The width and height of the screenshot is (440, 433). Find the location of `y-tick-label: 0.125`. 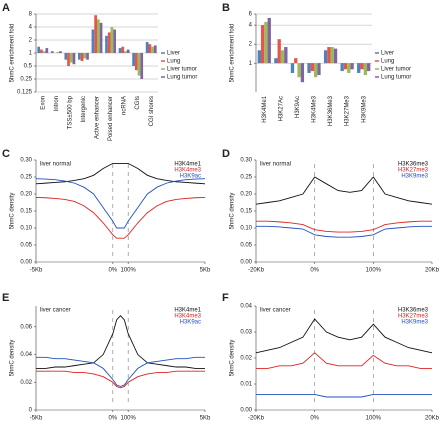

y-tick-label: 0.125 is located at coordinates (25, 93).